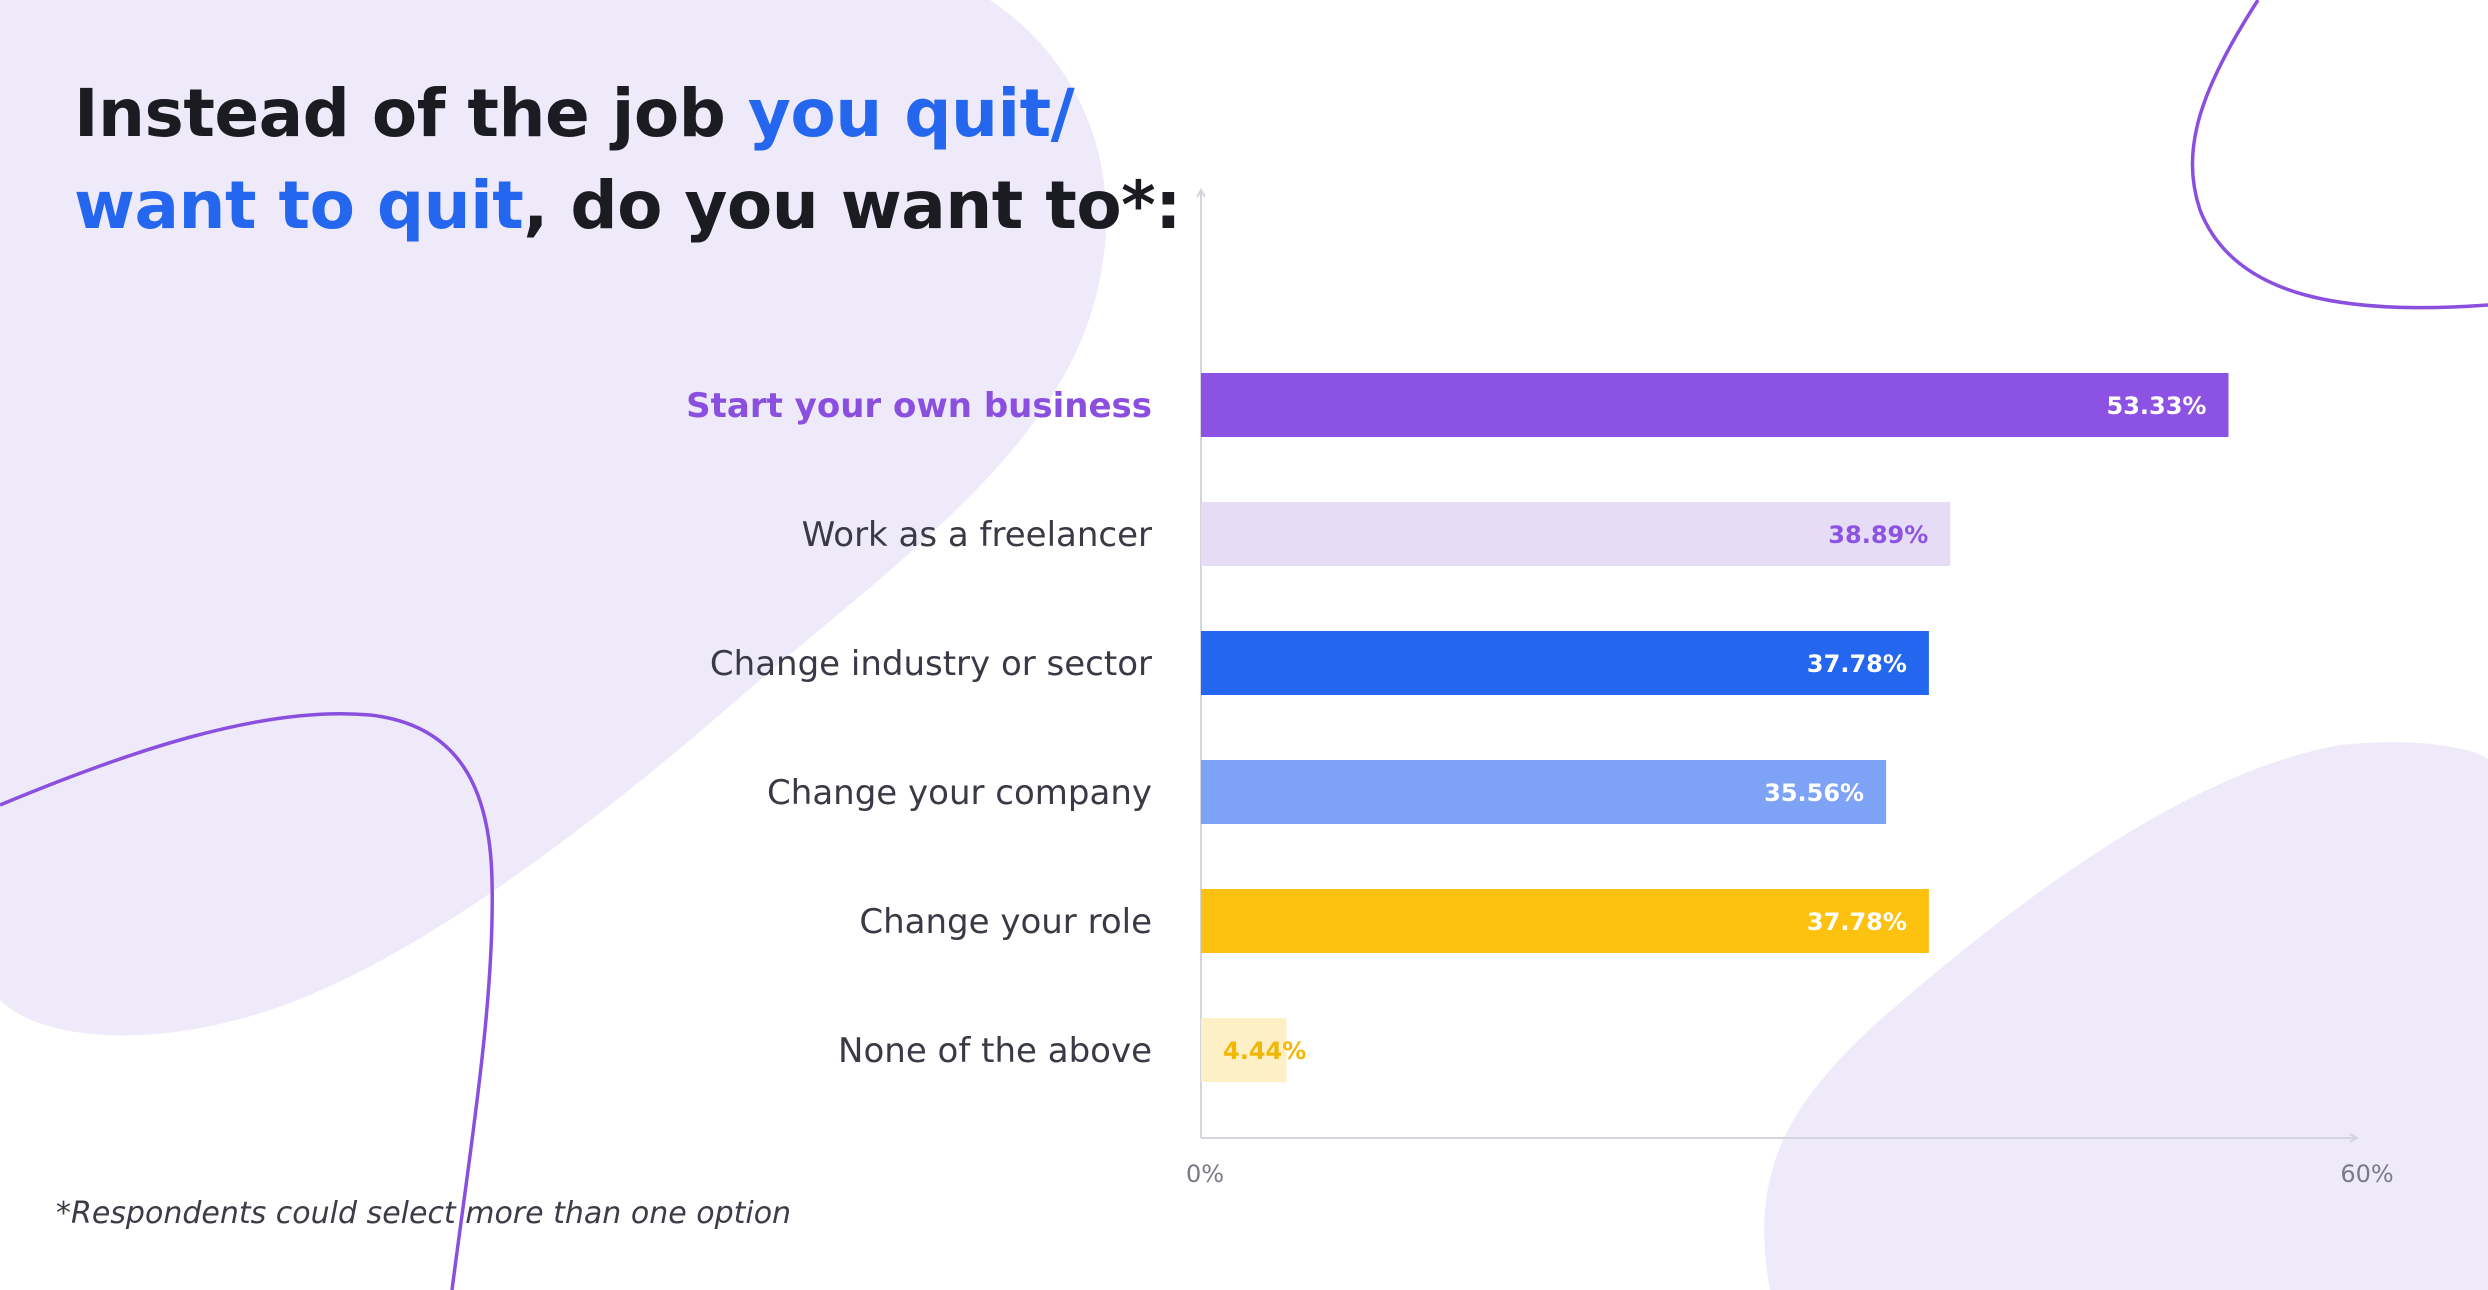  Describe the element at coordinates (299, 205) in the screenshot. I see `title-highlight-want-to-quit: want to quit` at that location.